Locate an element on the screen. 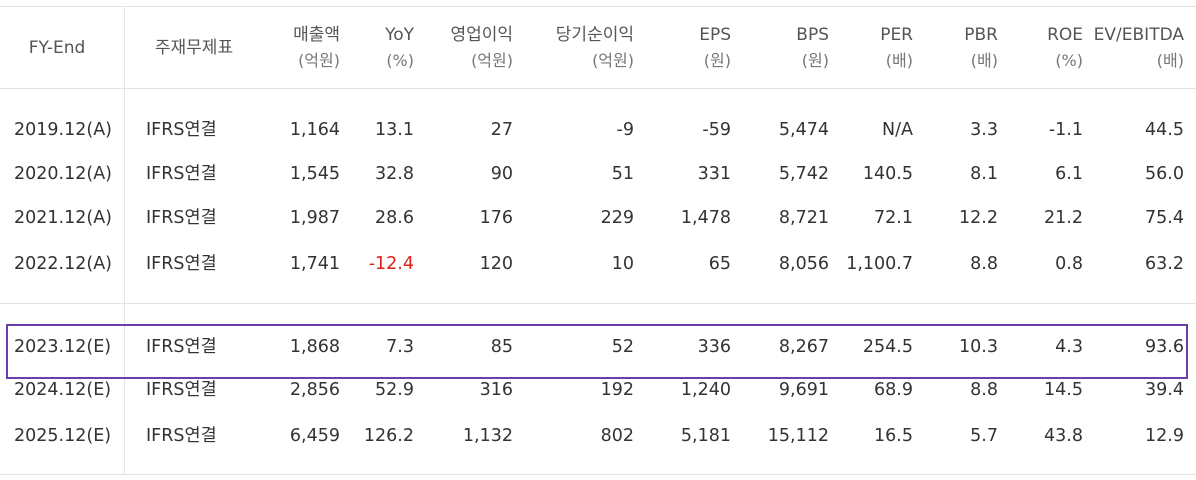 The width and height of the screenshot is (1196, 480). header-fy-end-label: FY-End is located at coordinates (57, 48).